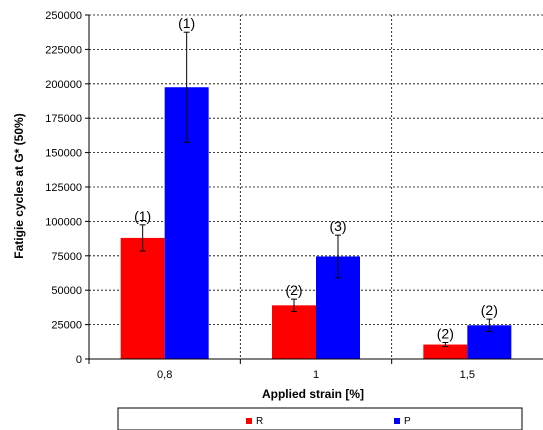 This screenshot has height=430, width=543. What do you see at coordinates (313, 394) in the screenshot?
I see `x-axis-title: Applied strain [%]` at bounding box center [313, 394].